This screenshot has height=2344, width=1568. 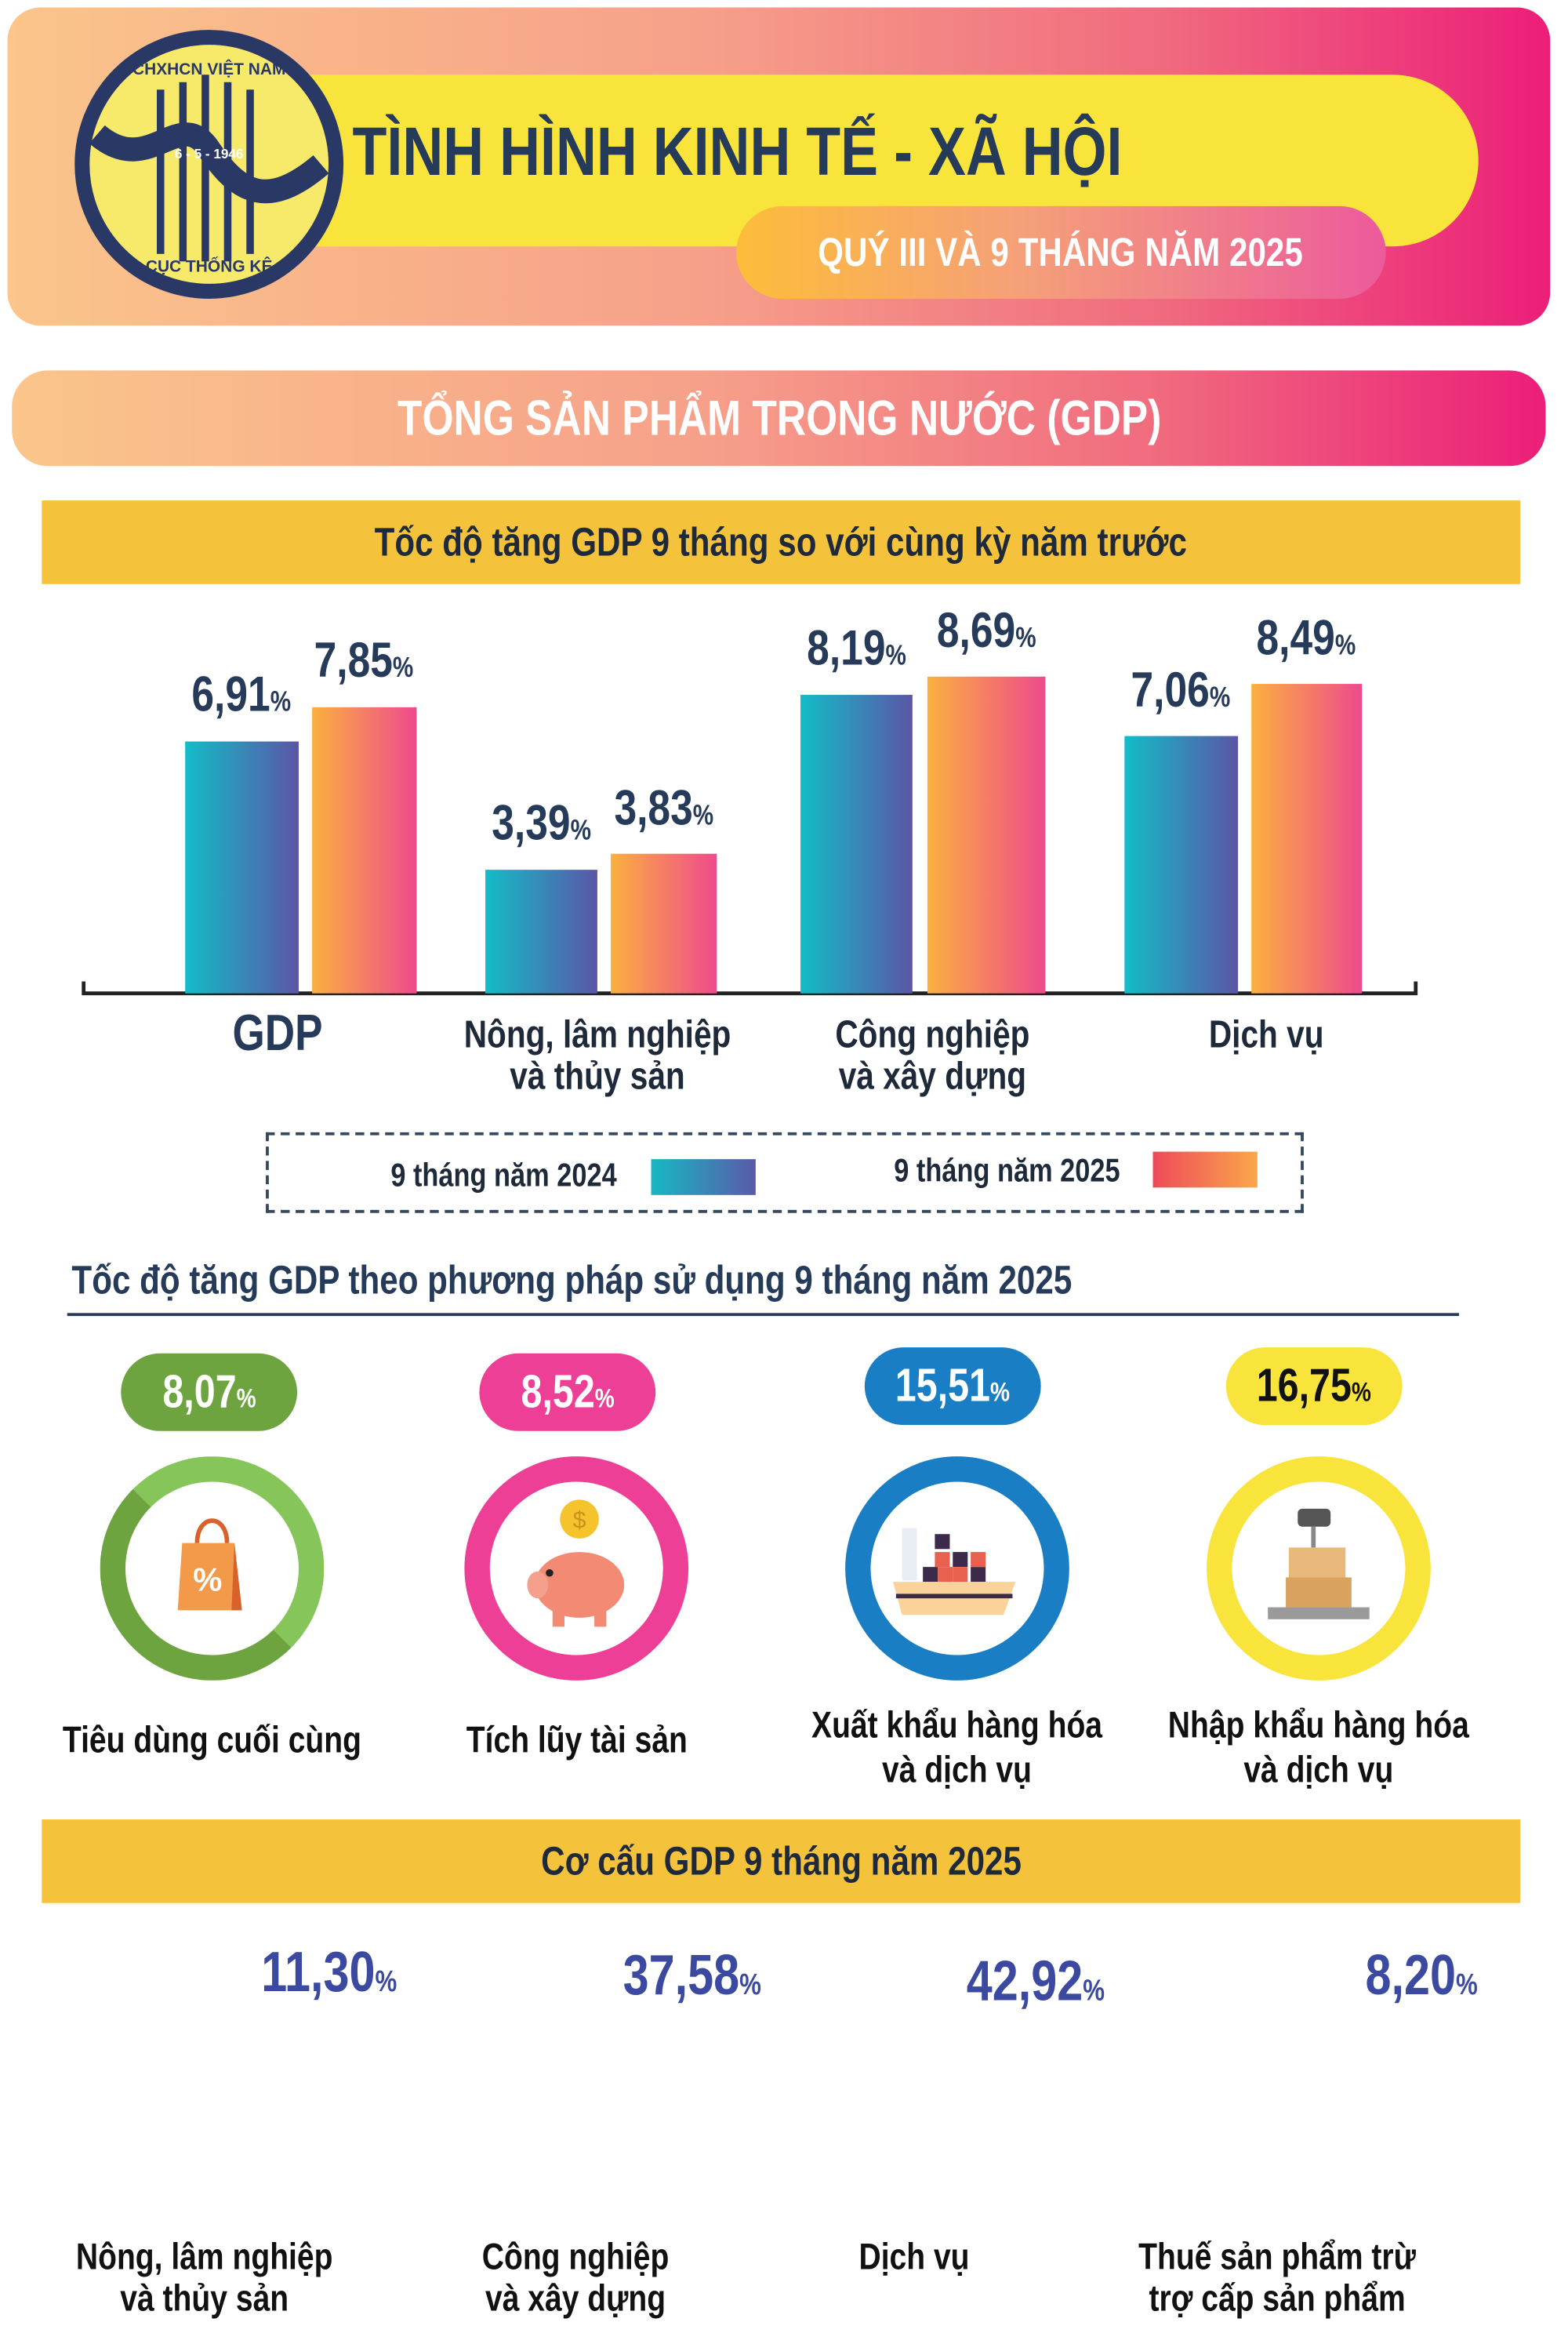 What do you see at coordinates (737, 150) in the screenshot?
I see `page-title: TÌNH HÌNH KINH TẾ - XÃ HỘI` at bounding box center [737, 150].